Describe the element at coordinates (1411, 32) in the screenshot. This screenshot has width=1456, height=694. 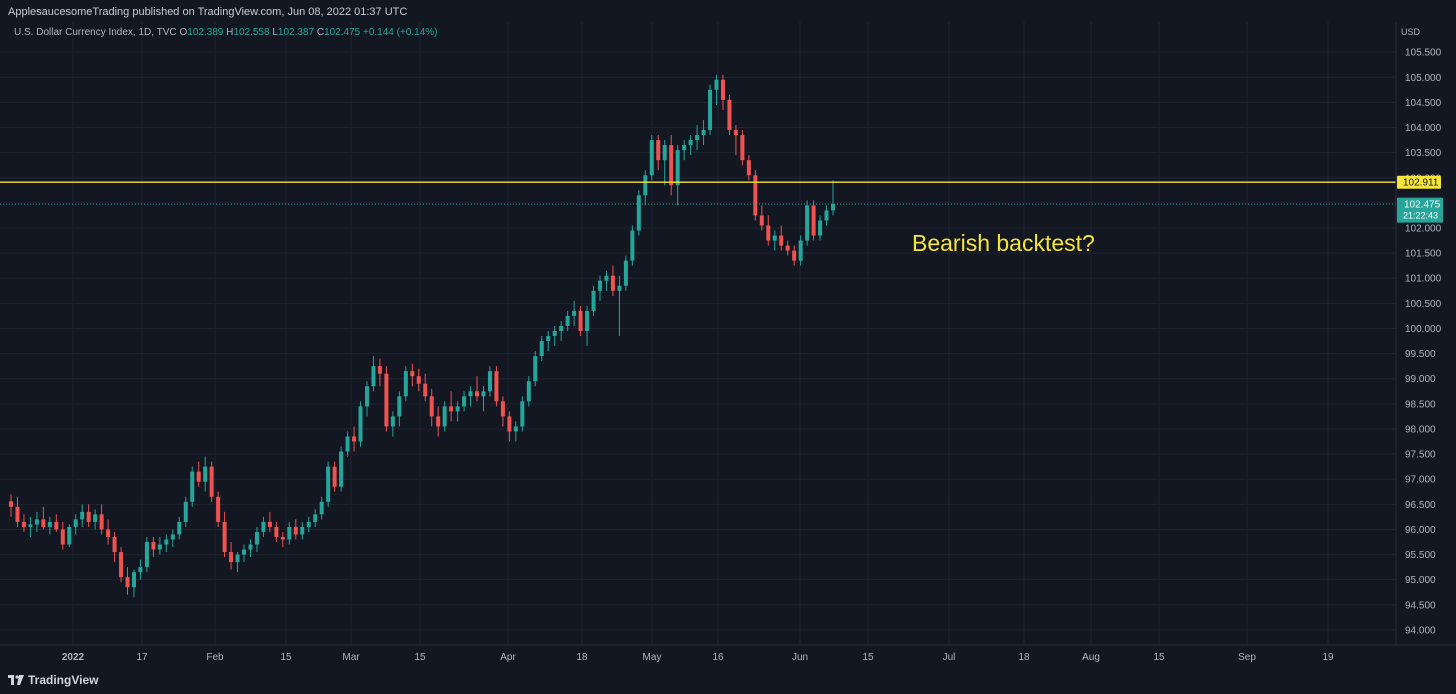
I see `currency-label: USD` at that location.